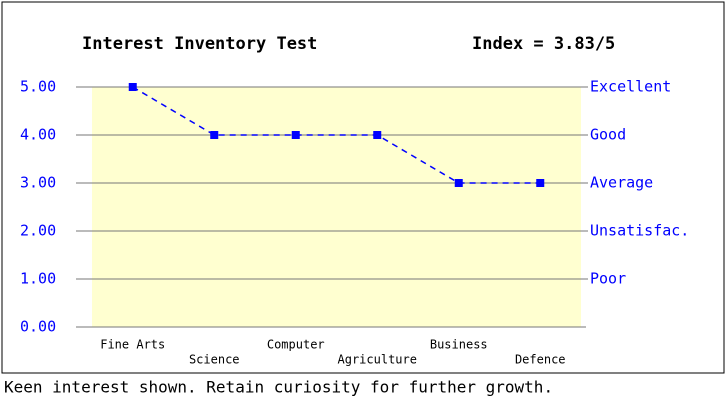 The image size is (727, 402). I want to click on series-line, so click(336, 135).